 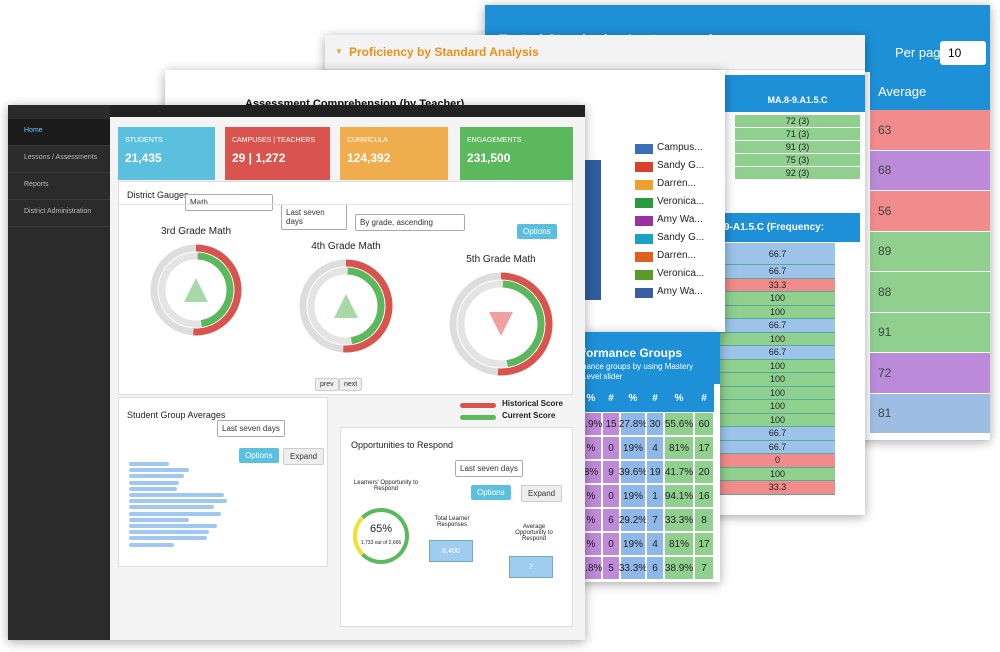 What do you see at coordinates (930, 91) in the screenshot?
I see `column-header: Average` at bounding box center [930, 91].